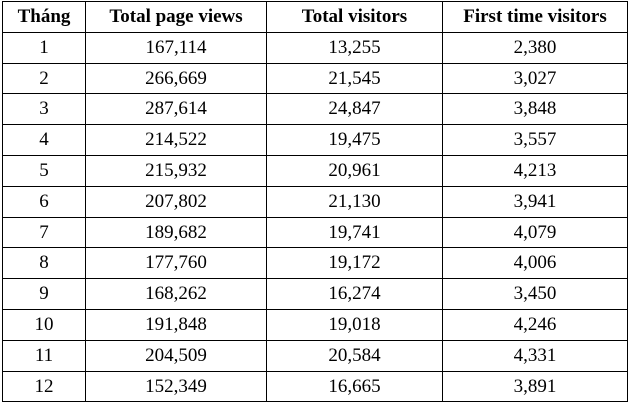 Image resolution: width=629 pixels, height=402 pixels. I want to click on table-row: 4 214,522 19,475 3,557, so click(315, 140).